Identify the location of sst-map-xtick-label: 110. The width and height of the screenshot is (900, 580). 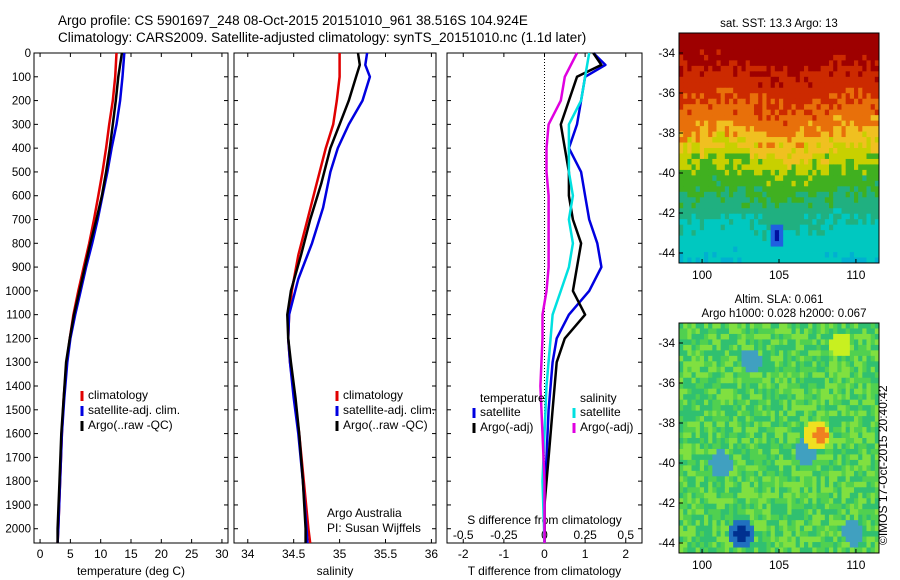
(855, 275).